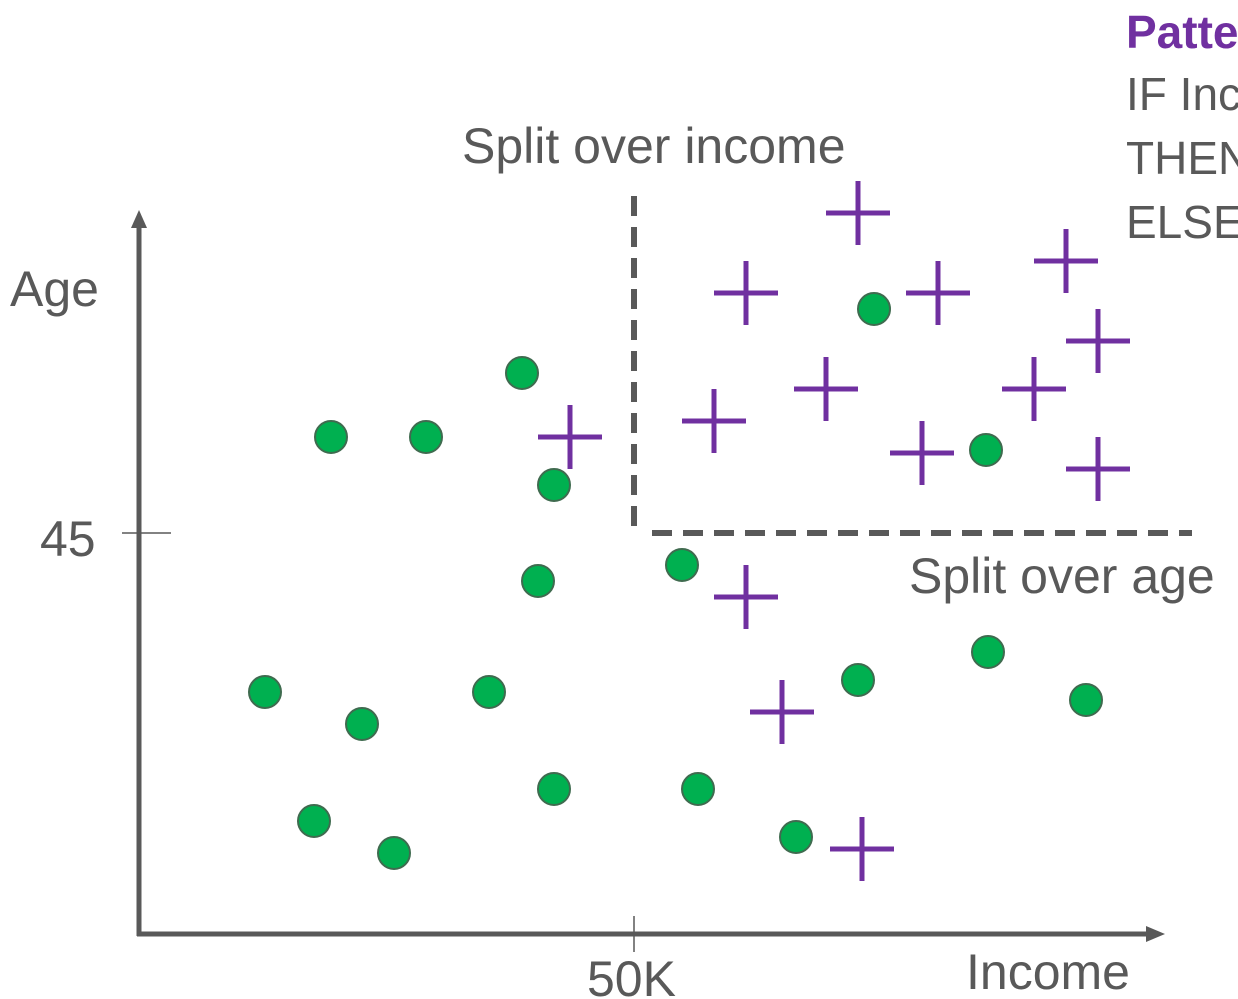 The height and width of the screenshot is (999, 1238). Describe the element at coordinates (1048, 971) in the screenshot. I see `x-axis-label: Income` at that location.